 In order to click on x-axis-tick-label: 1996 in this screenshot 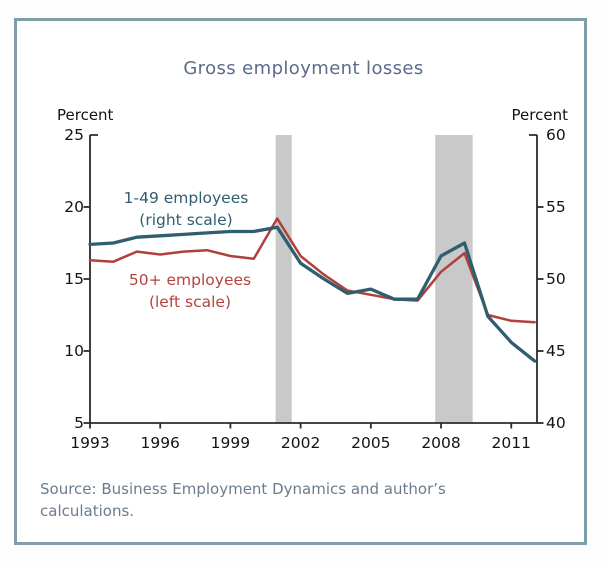, I will do `click(160, 443)`.